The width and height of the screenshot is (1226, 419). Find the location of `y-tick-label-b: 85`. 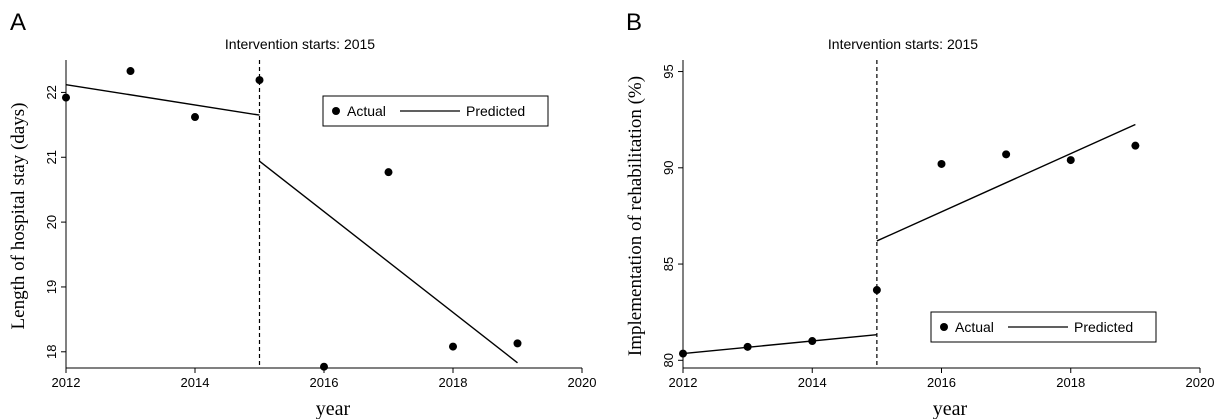

y-tick-label-b: 85 is located at coordinates (668, 264).